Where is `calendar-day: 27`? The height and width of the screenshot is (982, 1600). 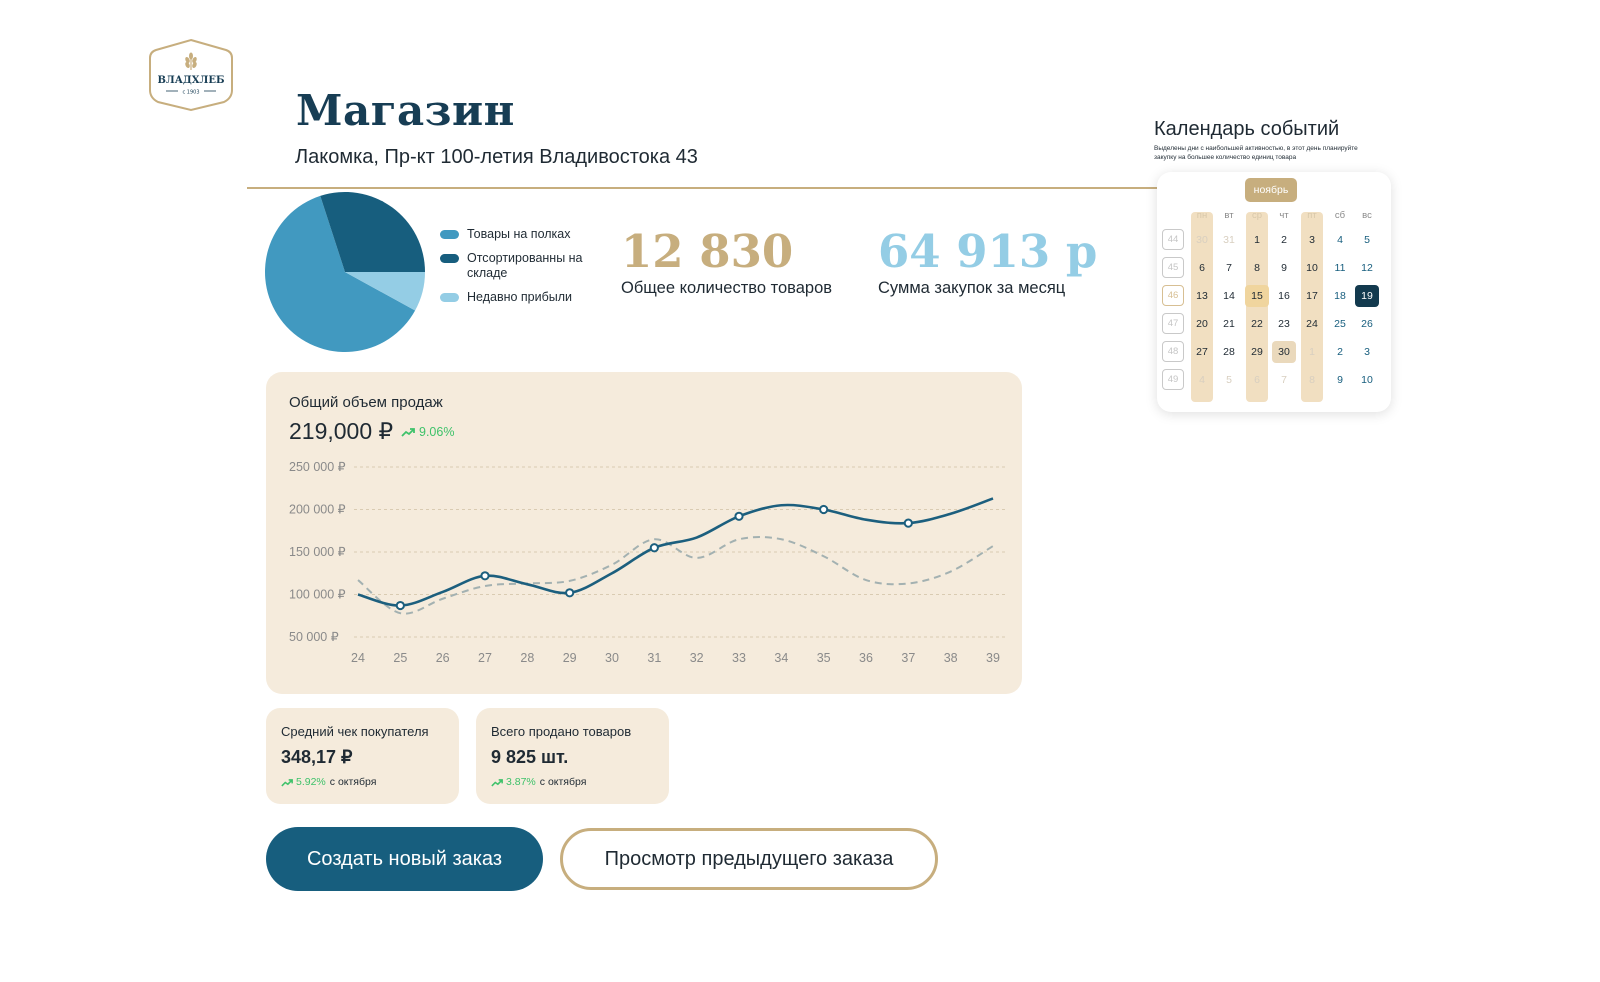
calendar-day: 27 is located at coordinates (1202, 352).